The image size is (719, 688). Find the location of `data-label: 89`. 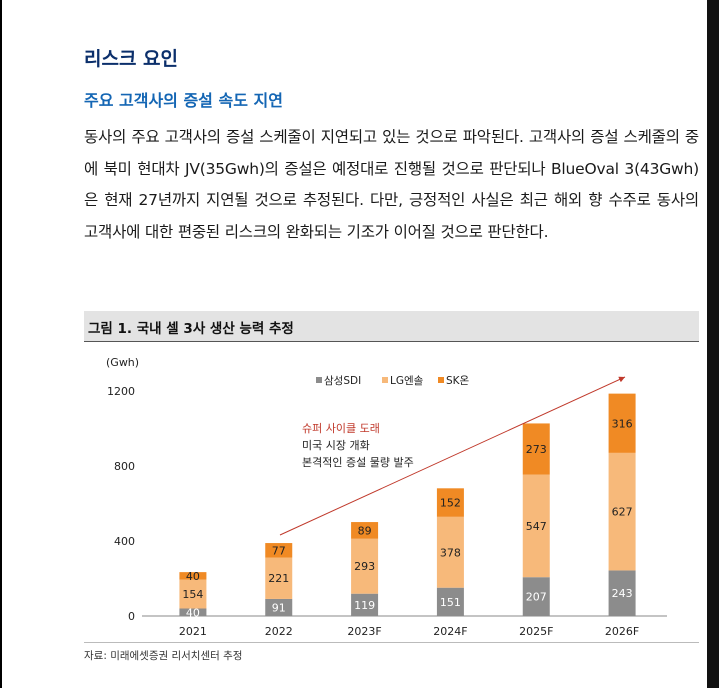

data-label: 89 is located at coordinates (365, 530).